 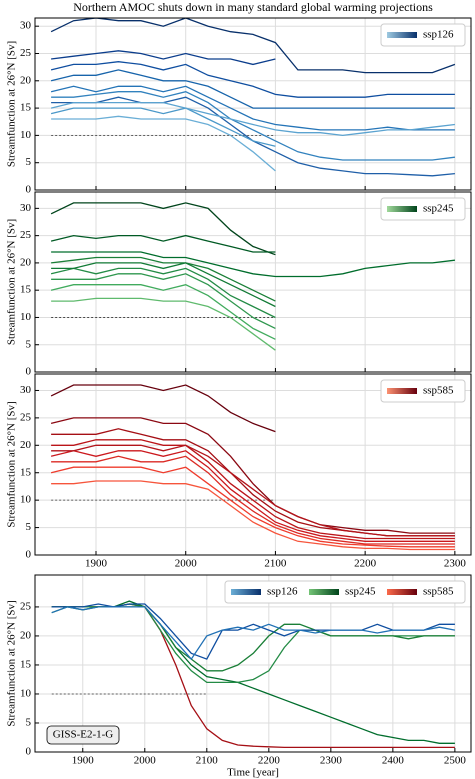 What do you see at coordinates (253, 773) in the screenshot?
I see `x-axis-label: Time [year]` at bounding box center [253, 773].